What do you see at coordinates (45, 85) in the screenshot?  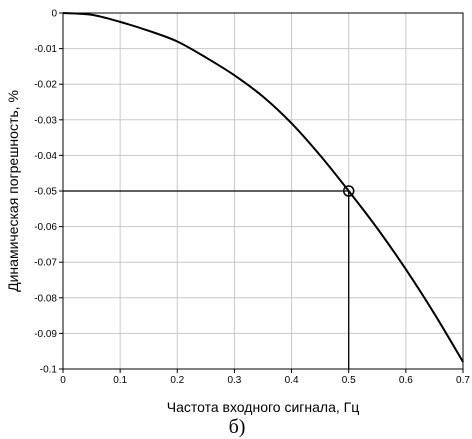 I see `y-tick-label: -0.02` at bounding box center [45, 85].